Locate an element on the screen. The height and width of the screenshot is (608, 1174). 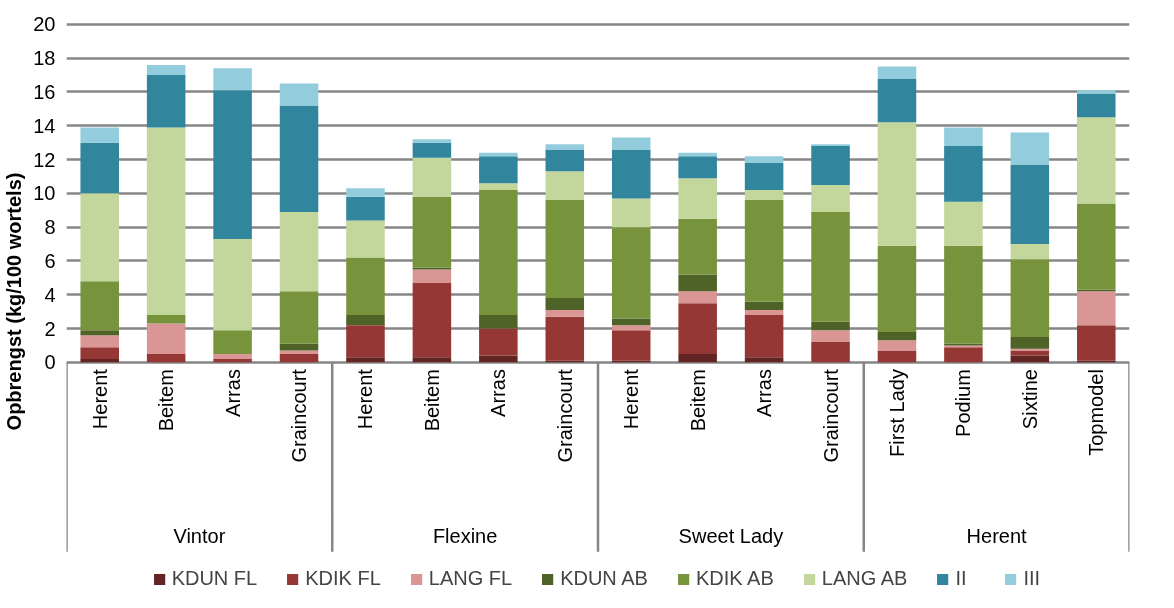
text: Herent is located at coordinates (997, 536).